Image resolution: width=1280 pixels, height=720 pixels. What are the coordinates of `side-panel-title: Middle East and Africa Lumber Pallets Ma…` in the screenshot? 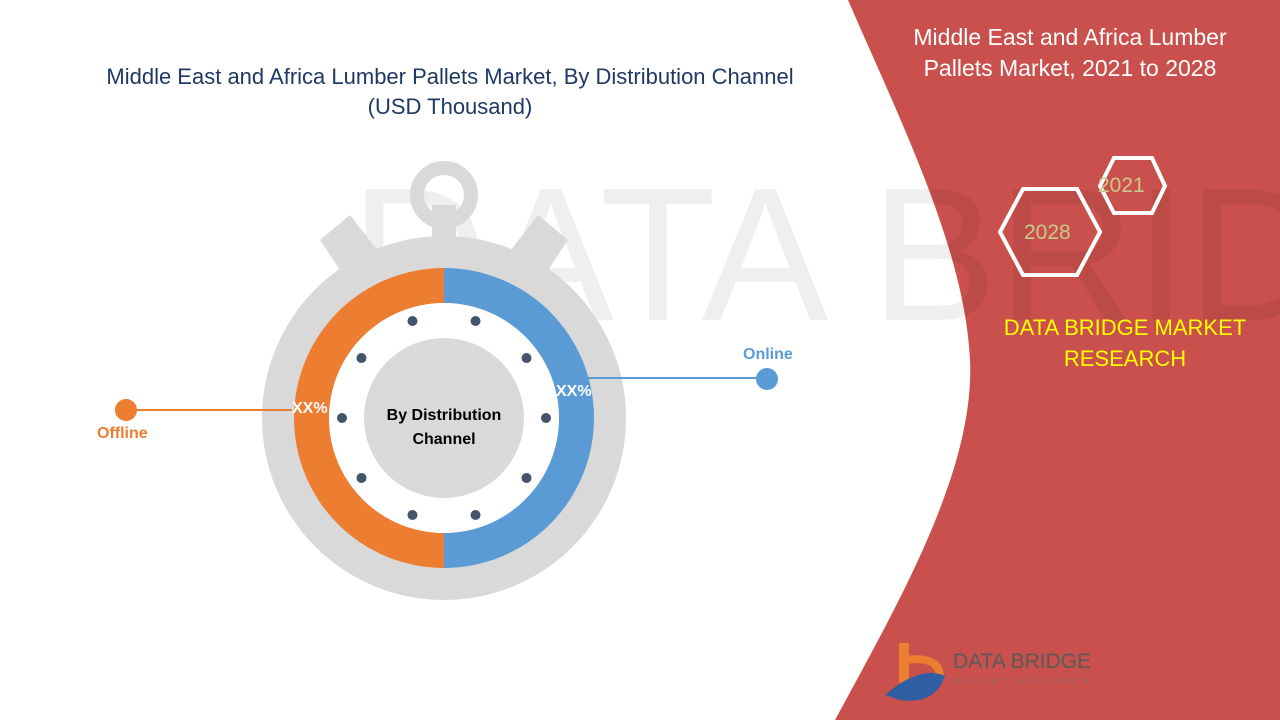 It's located at (1070, 52).